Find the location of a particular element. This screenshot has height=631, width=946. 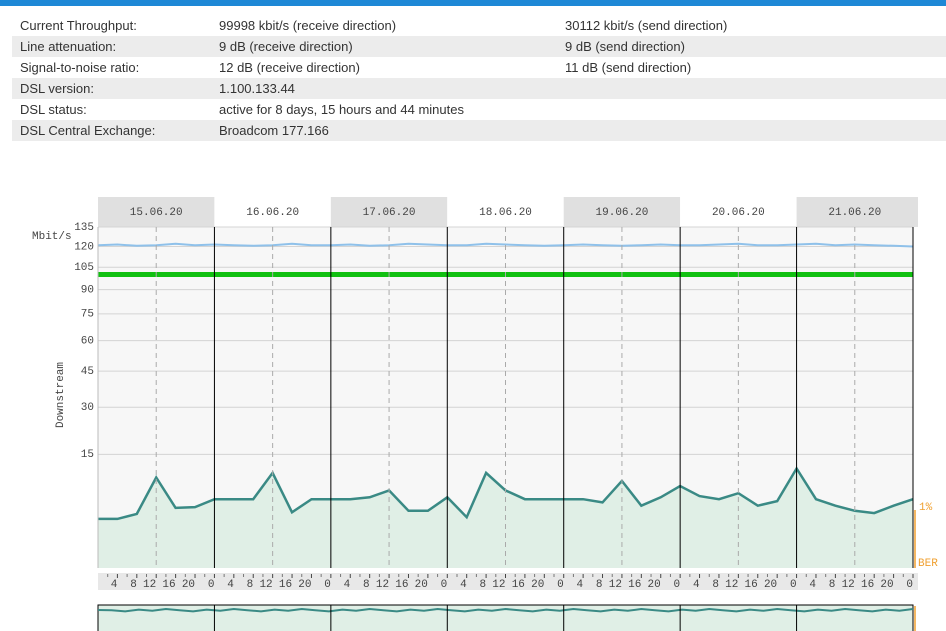

date-header: 16.06.20 is located at coordinates (272, 213).